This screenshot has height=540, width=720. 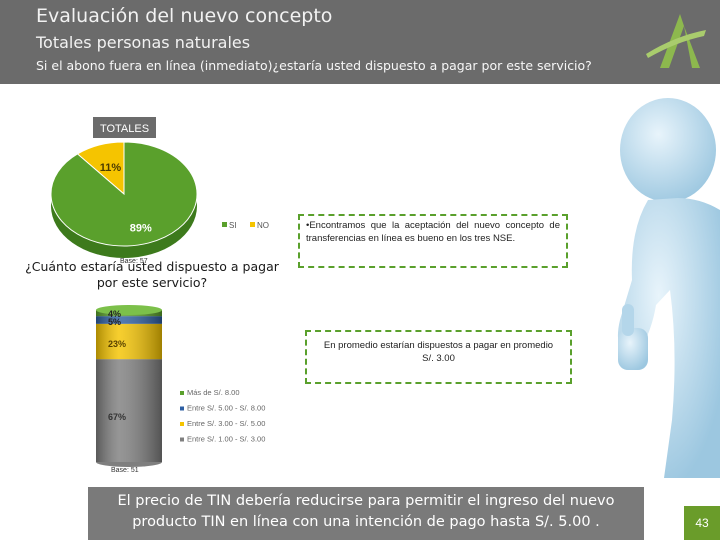 I want to click on pie-title-box, so click(x=124, y=127).